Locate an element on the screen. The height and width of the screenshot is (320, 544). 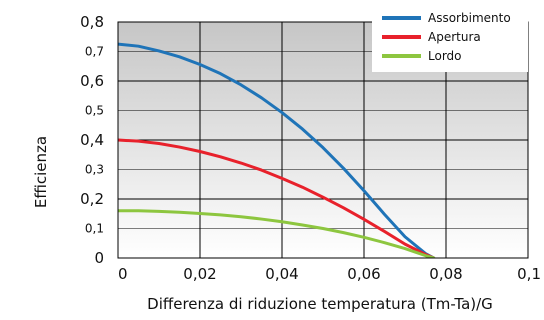
y-tick-labels: 0 0,1 0,2 0,3 0,4 0,5 0,6 0,7 0,8 is located at coordinates (92, 140).